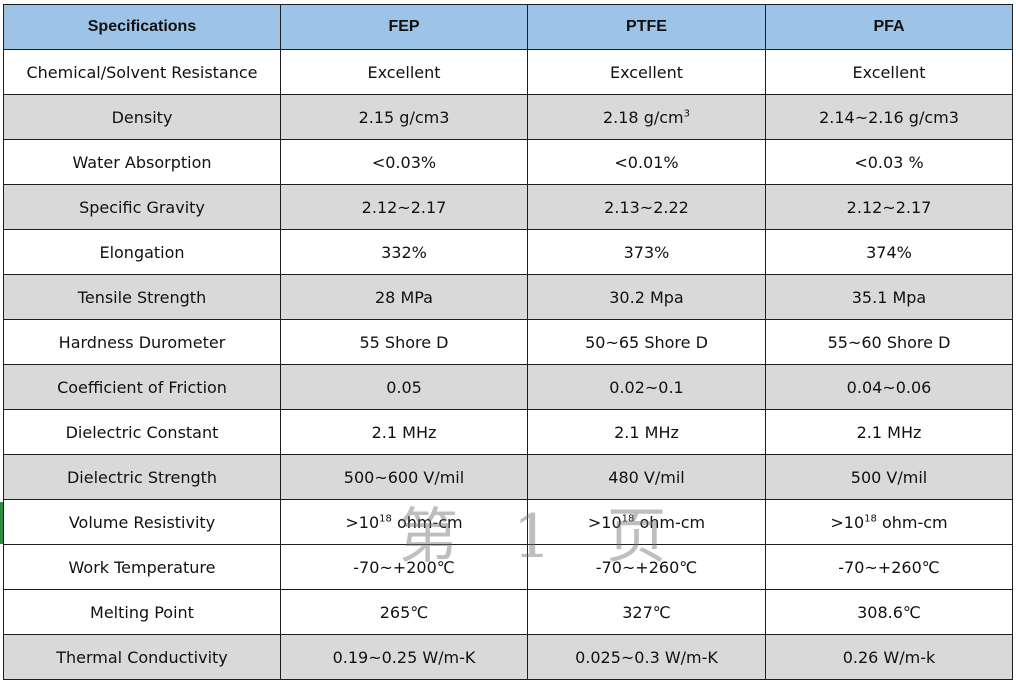 Image resolution: width=1016 pixels, height=684 pixels. Describe the element at coordinates (889, 72) in the screenshot. I see `cell-pfa: Excellent` at that location.